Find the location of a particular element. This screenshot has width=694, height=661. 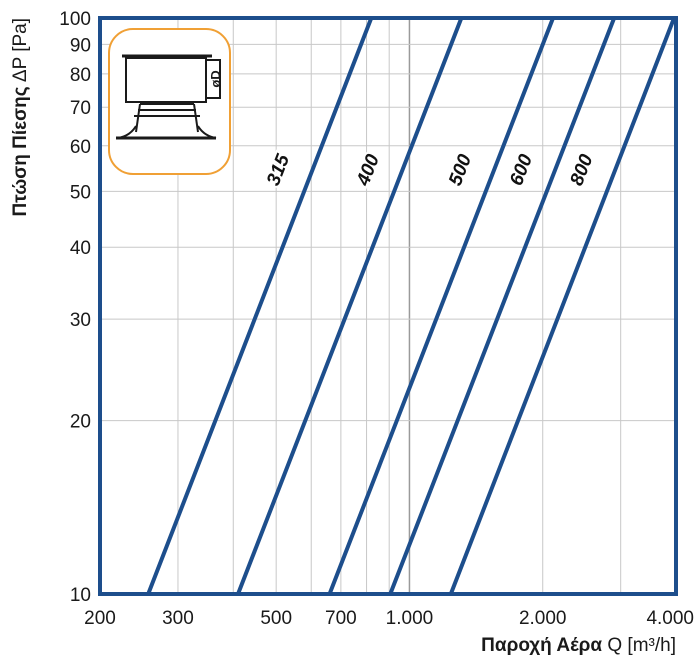

series-label-600: 600 is located at coordinates (521, 170).